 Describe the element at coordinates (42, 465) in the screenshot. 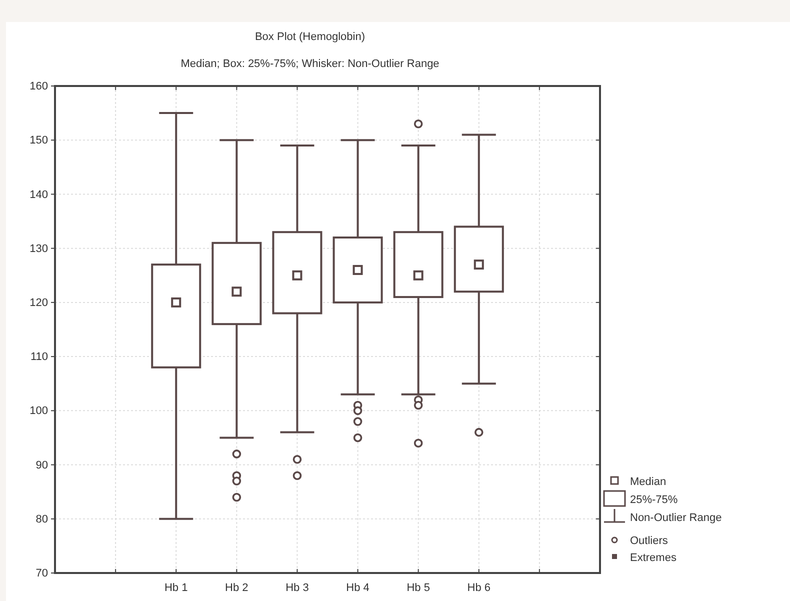

I see `y-tick-label: 90` at that location.